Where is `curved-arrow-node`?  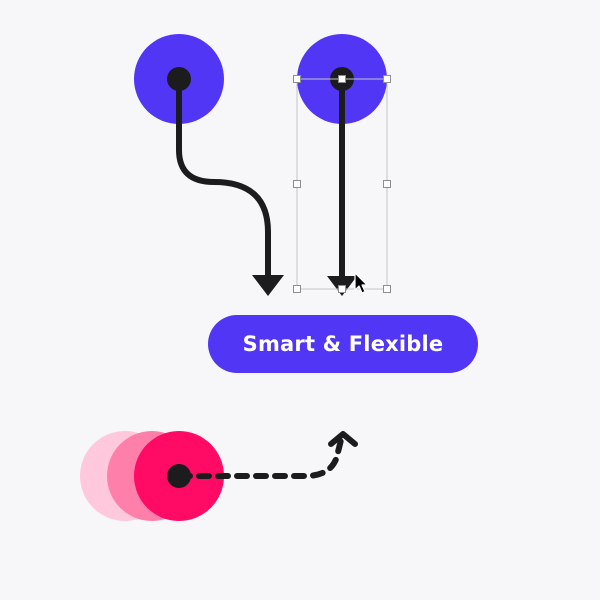 curved-arrow-node is located at coordinates (209, 165).